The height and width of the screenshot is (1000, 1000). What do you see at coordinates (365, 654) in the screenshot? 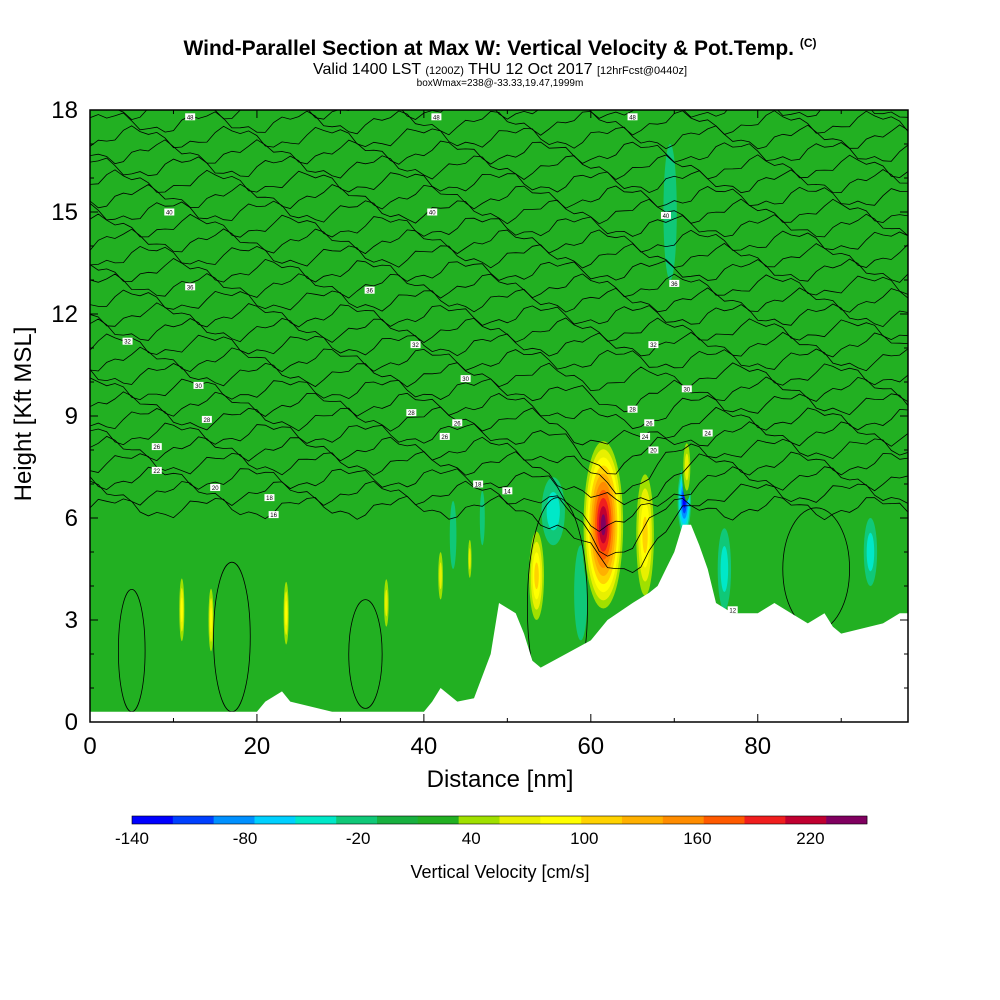
I see `low-level-contour` at bounding box center [365, 654].